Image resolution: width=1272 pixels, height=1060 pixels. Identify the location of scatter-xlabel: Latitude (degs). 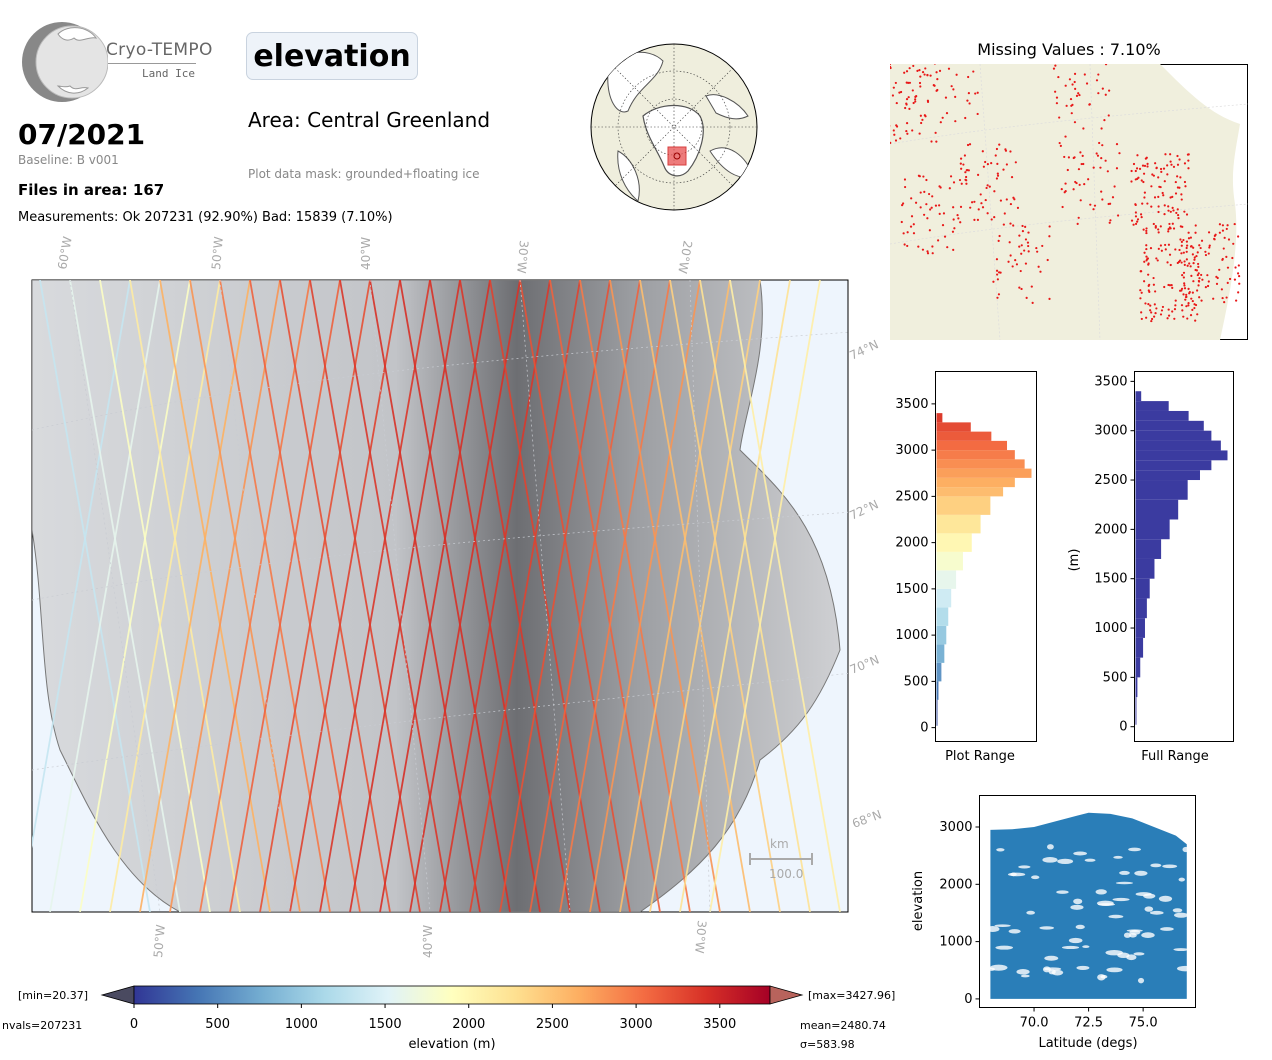
(1087, 1043).